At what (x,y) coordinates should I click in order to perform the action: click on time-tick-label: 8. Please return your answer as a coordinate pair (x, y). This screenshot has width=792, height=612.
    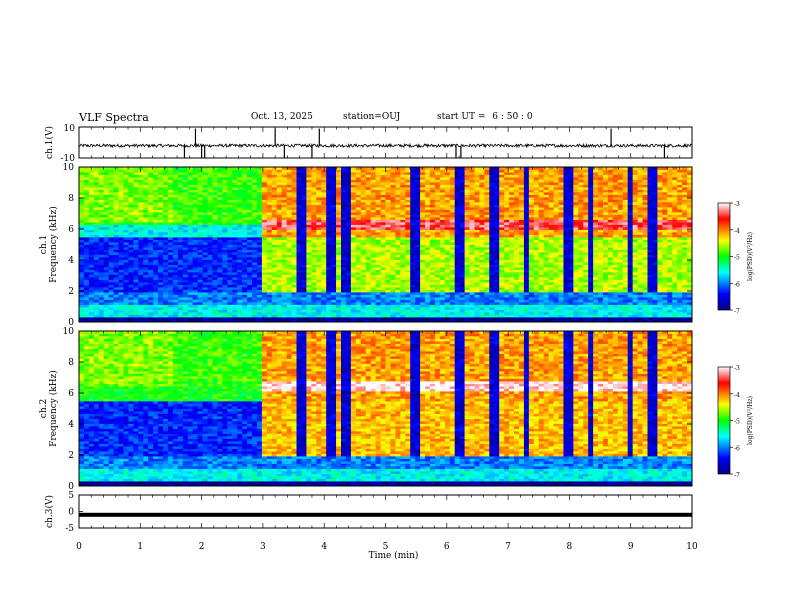
    Looking at the image, I should click on (570, 547).